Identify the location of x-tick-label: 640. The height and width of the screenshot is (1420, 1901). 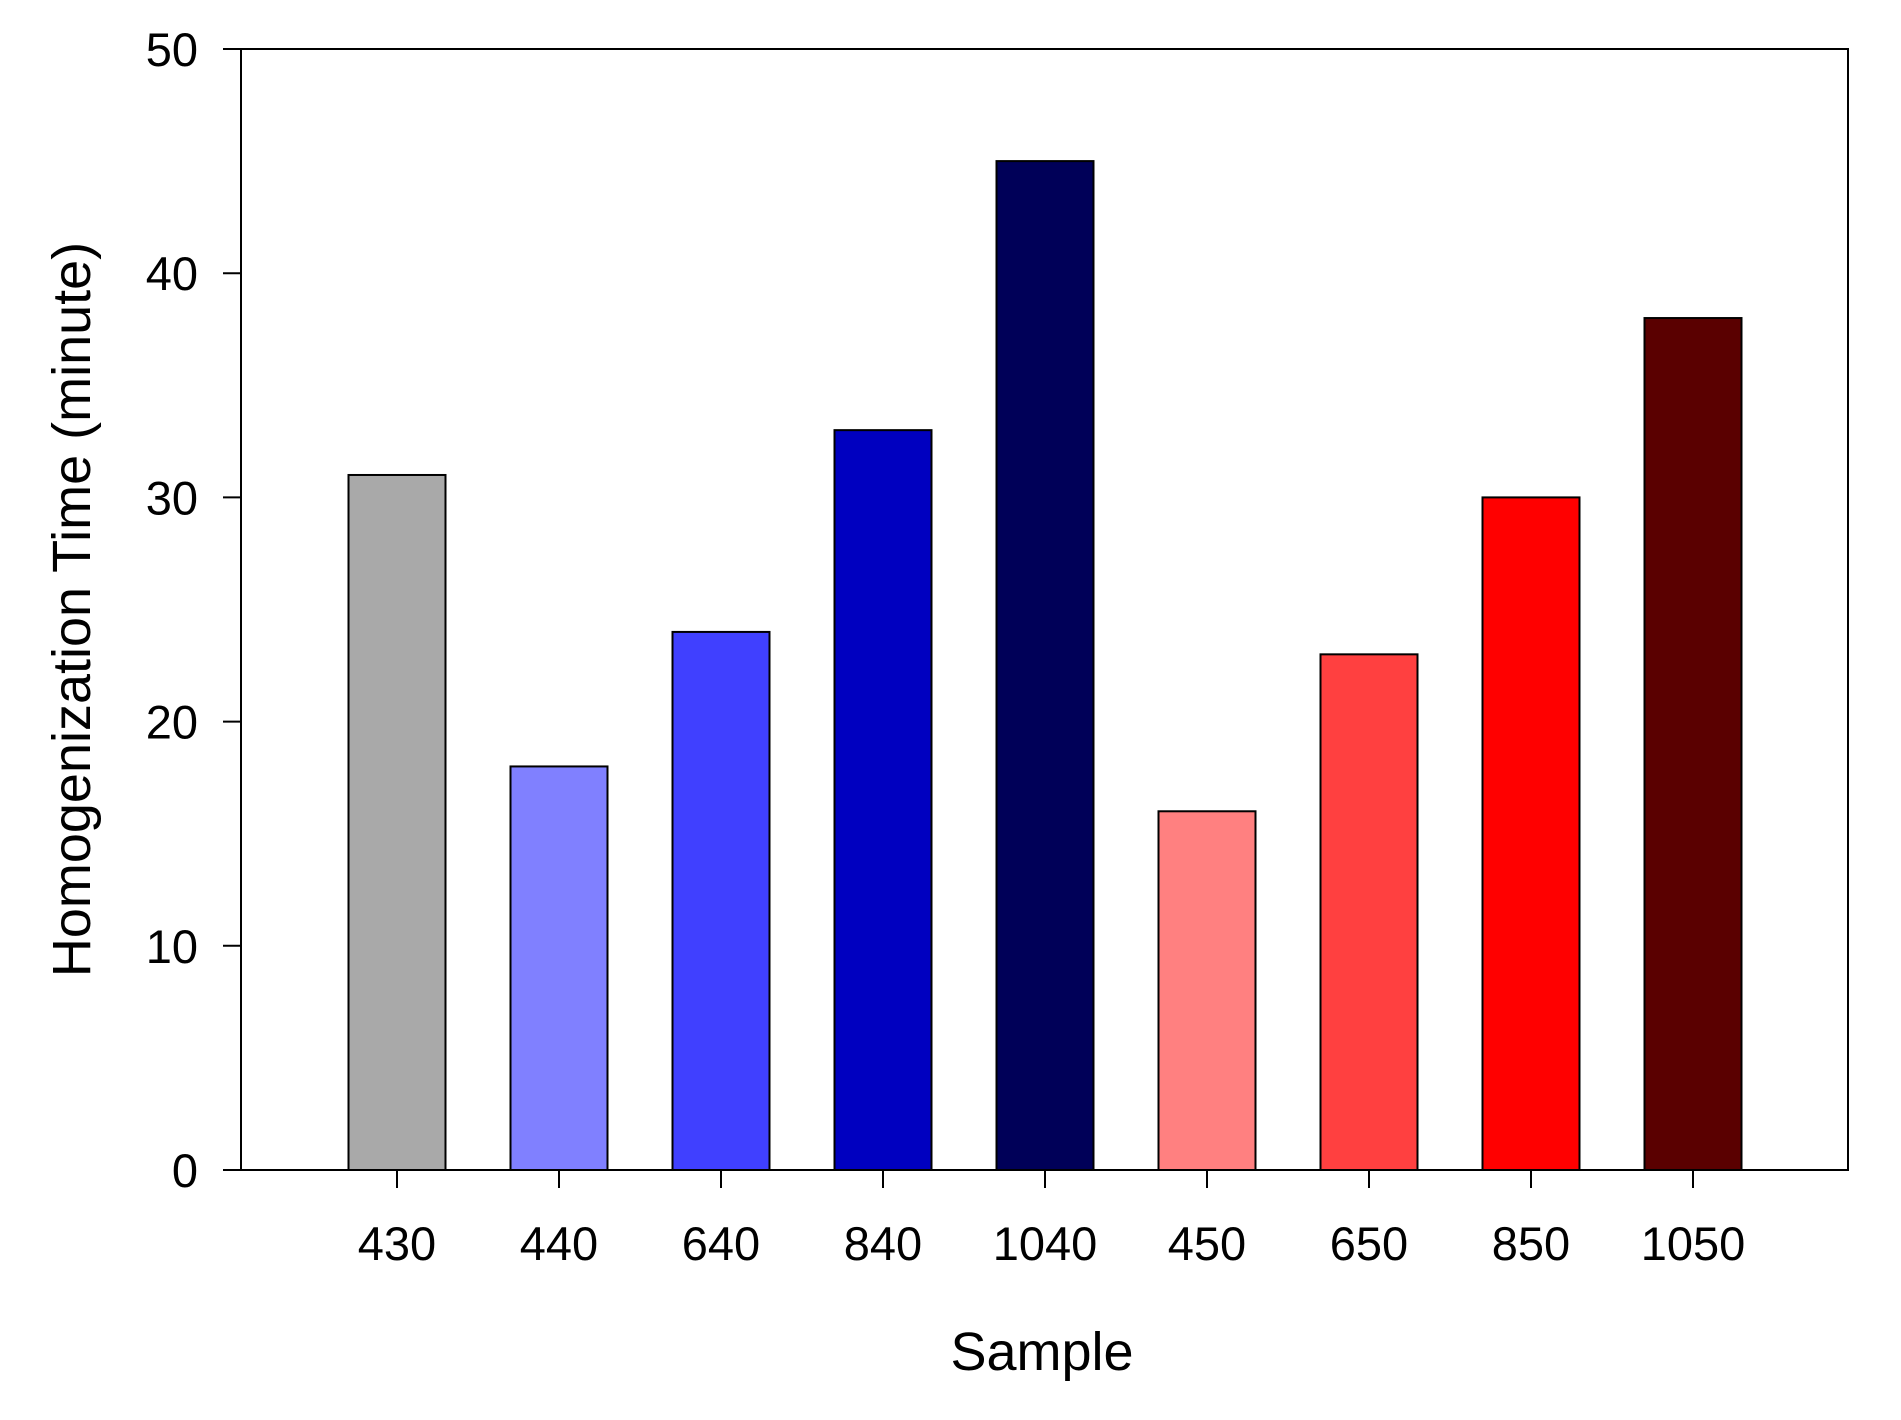
(721, 1243).